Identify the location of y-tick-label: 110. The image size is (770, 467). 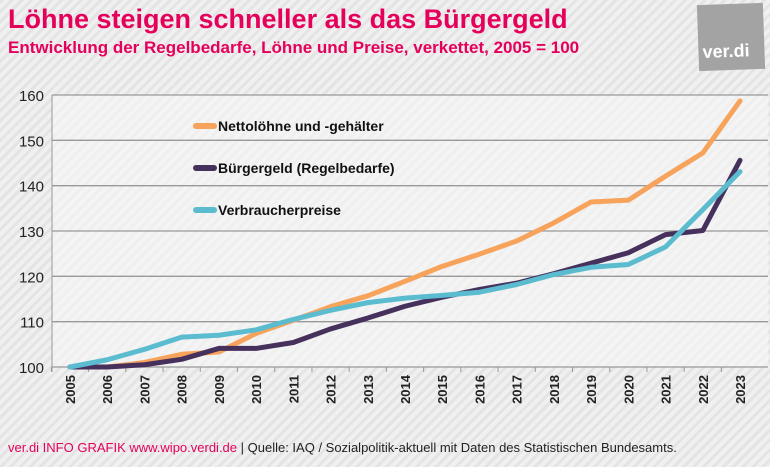
(32, 323).